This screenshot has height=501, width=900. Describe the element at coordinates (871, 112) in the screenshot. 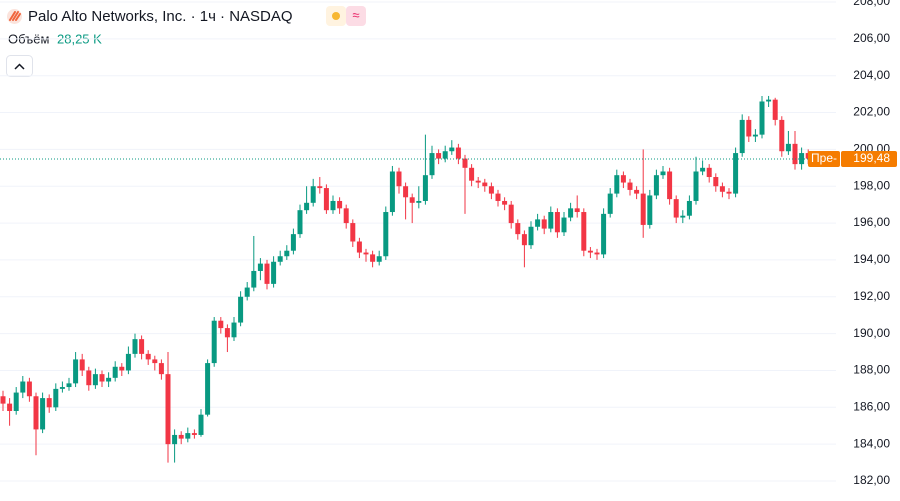

I see `y-tick-label: 202,00` at that location.